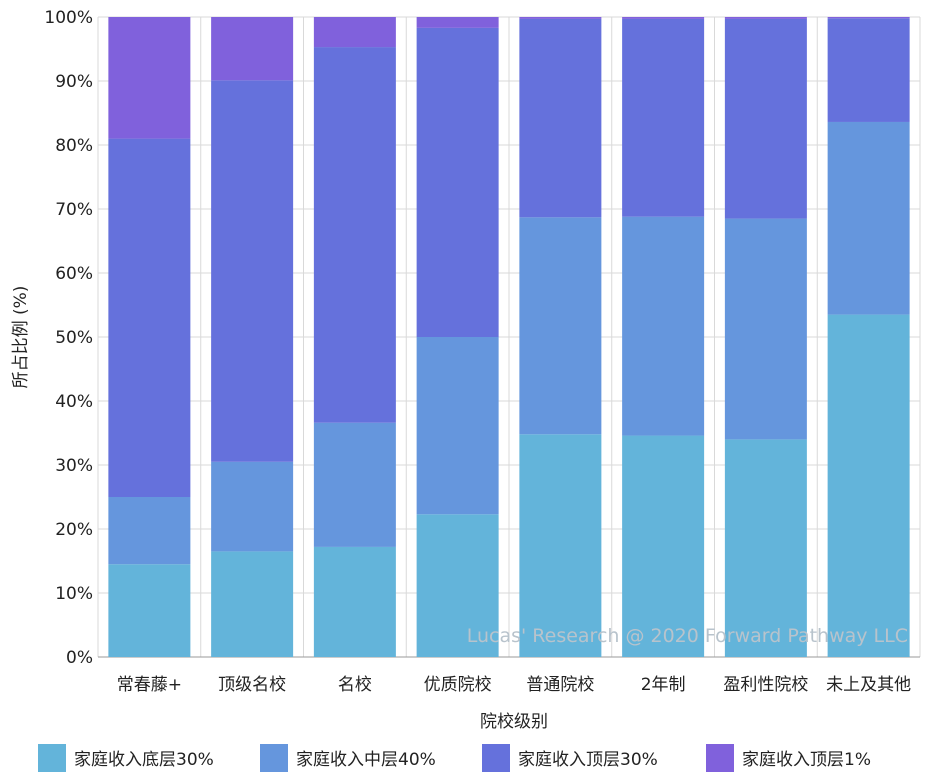 This screenshot has height=781, width=925. What do you see at coordinates (765, 685) in the screenshot?
I see `x-tick-label: 盈利性院校` at bounding box center [765, 685].